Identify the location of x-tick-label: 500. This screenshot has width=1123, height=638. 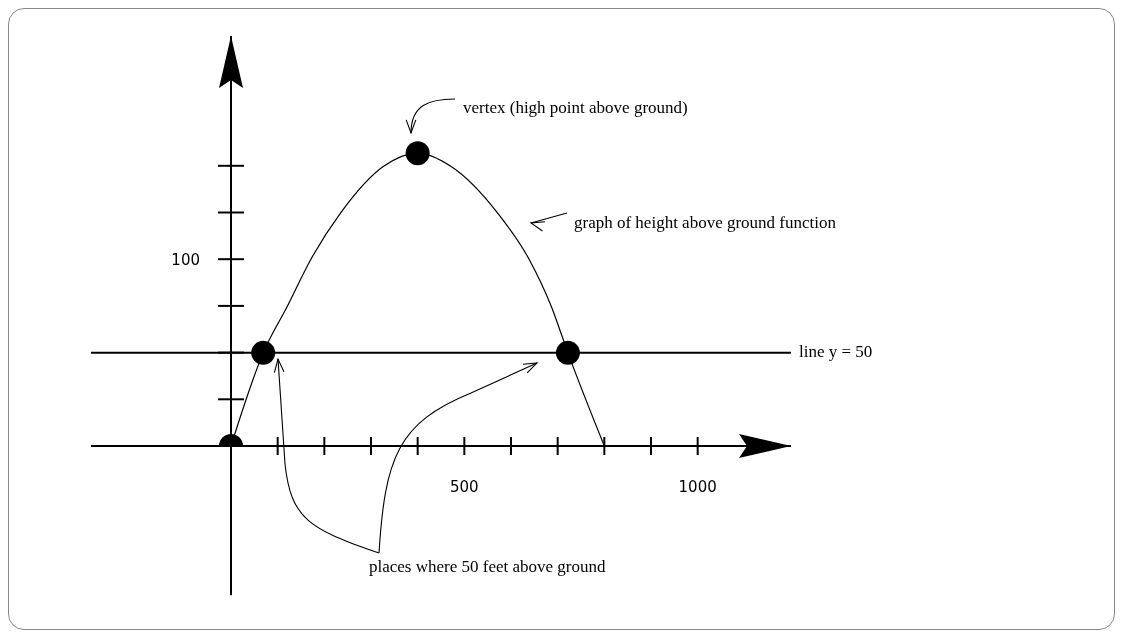
(464, 487).